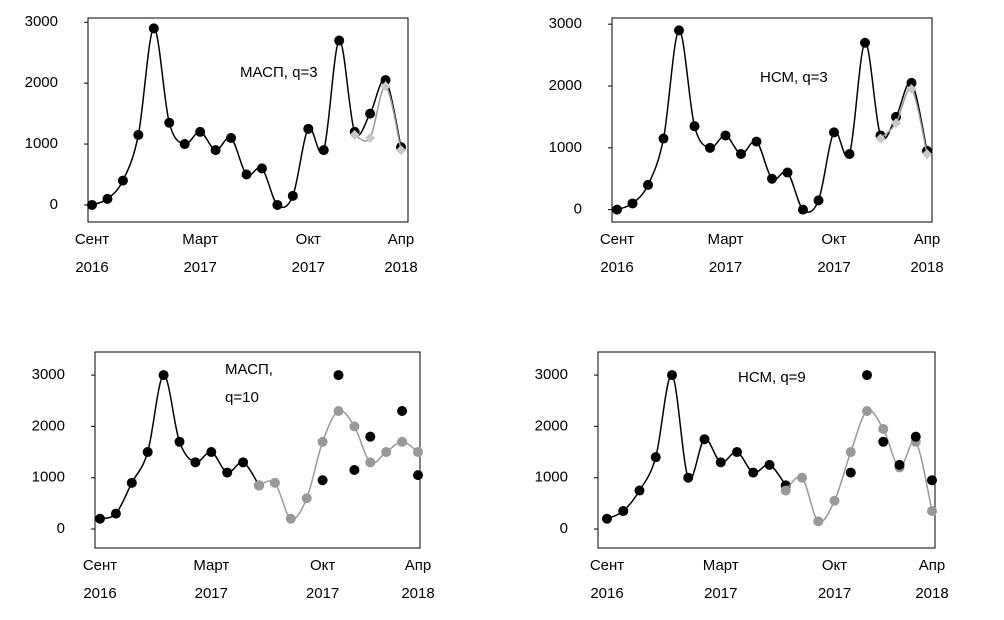 This screenshot has height=620, width=1004. What do you see at coordinates (279, 72) in the screenshot?
I see `annotation: МАСП, q=3` at bounding box center [279, 72].